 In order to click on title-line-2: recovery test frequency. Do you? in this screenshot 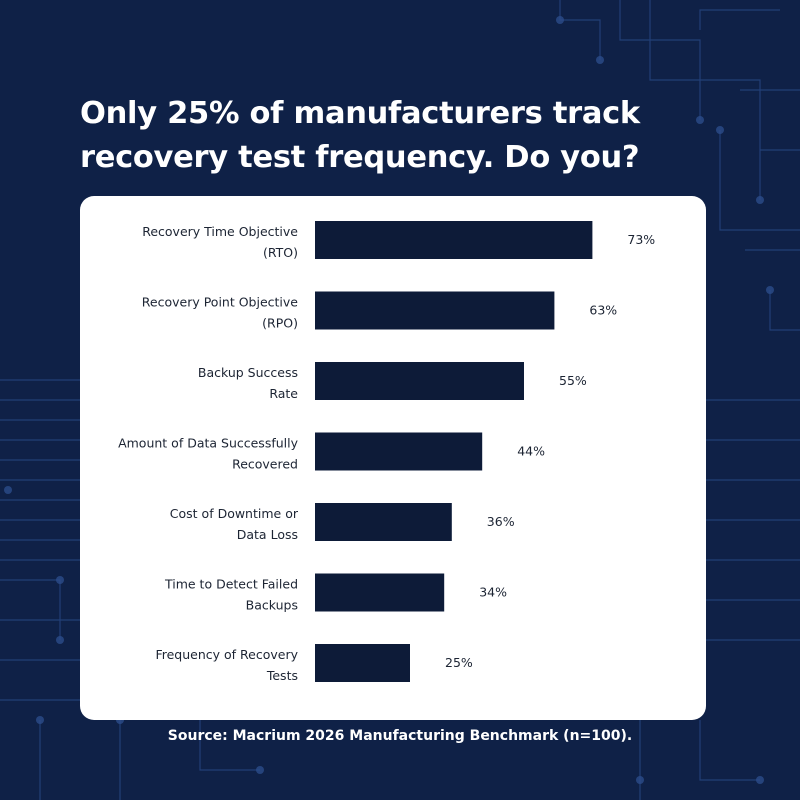, I will do `click(360, 157)`.